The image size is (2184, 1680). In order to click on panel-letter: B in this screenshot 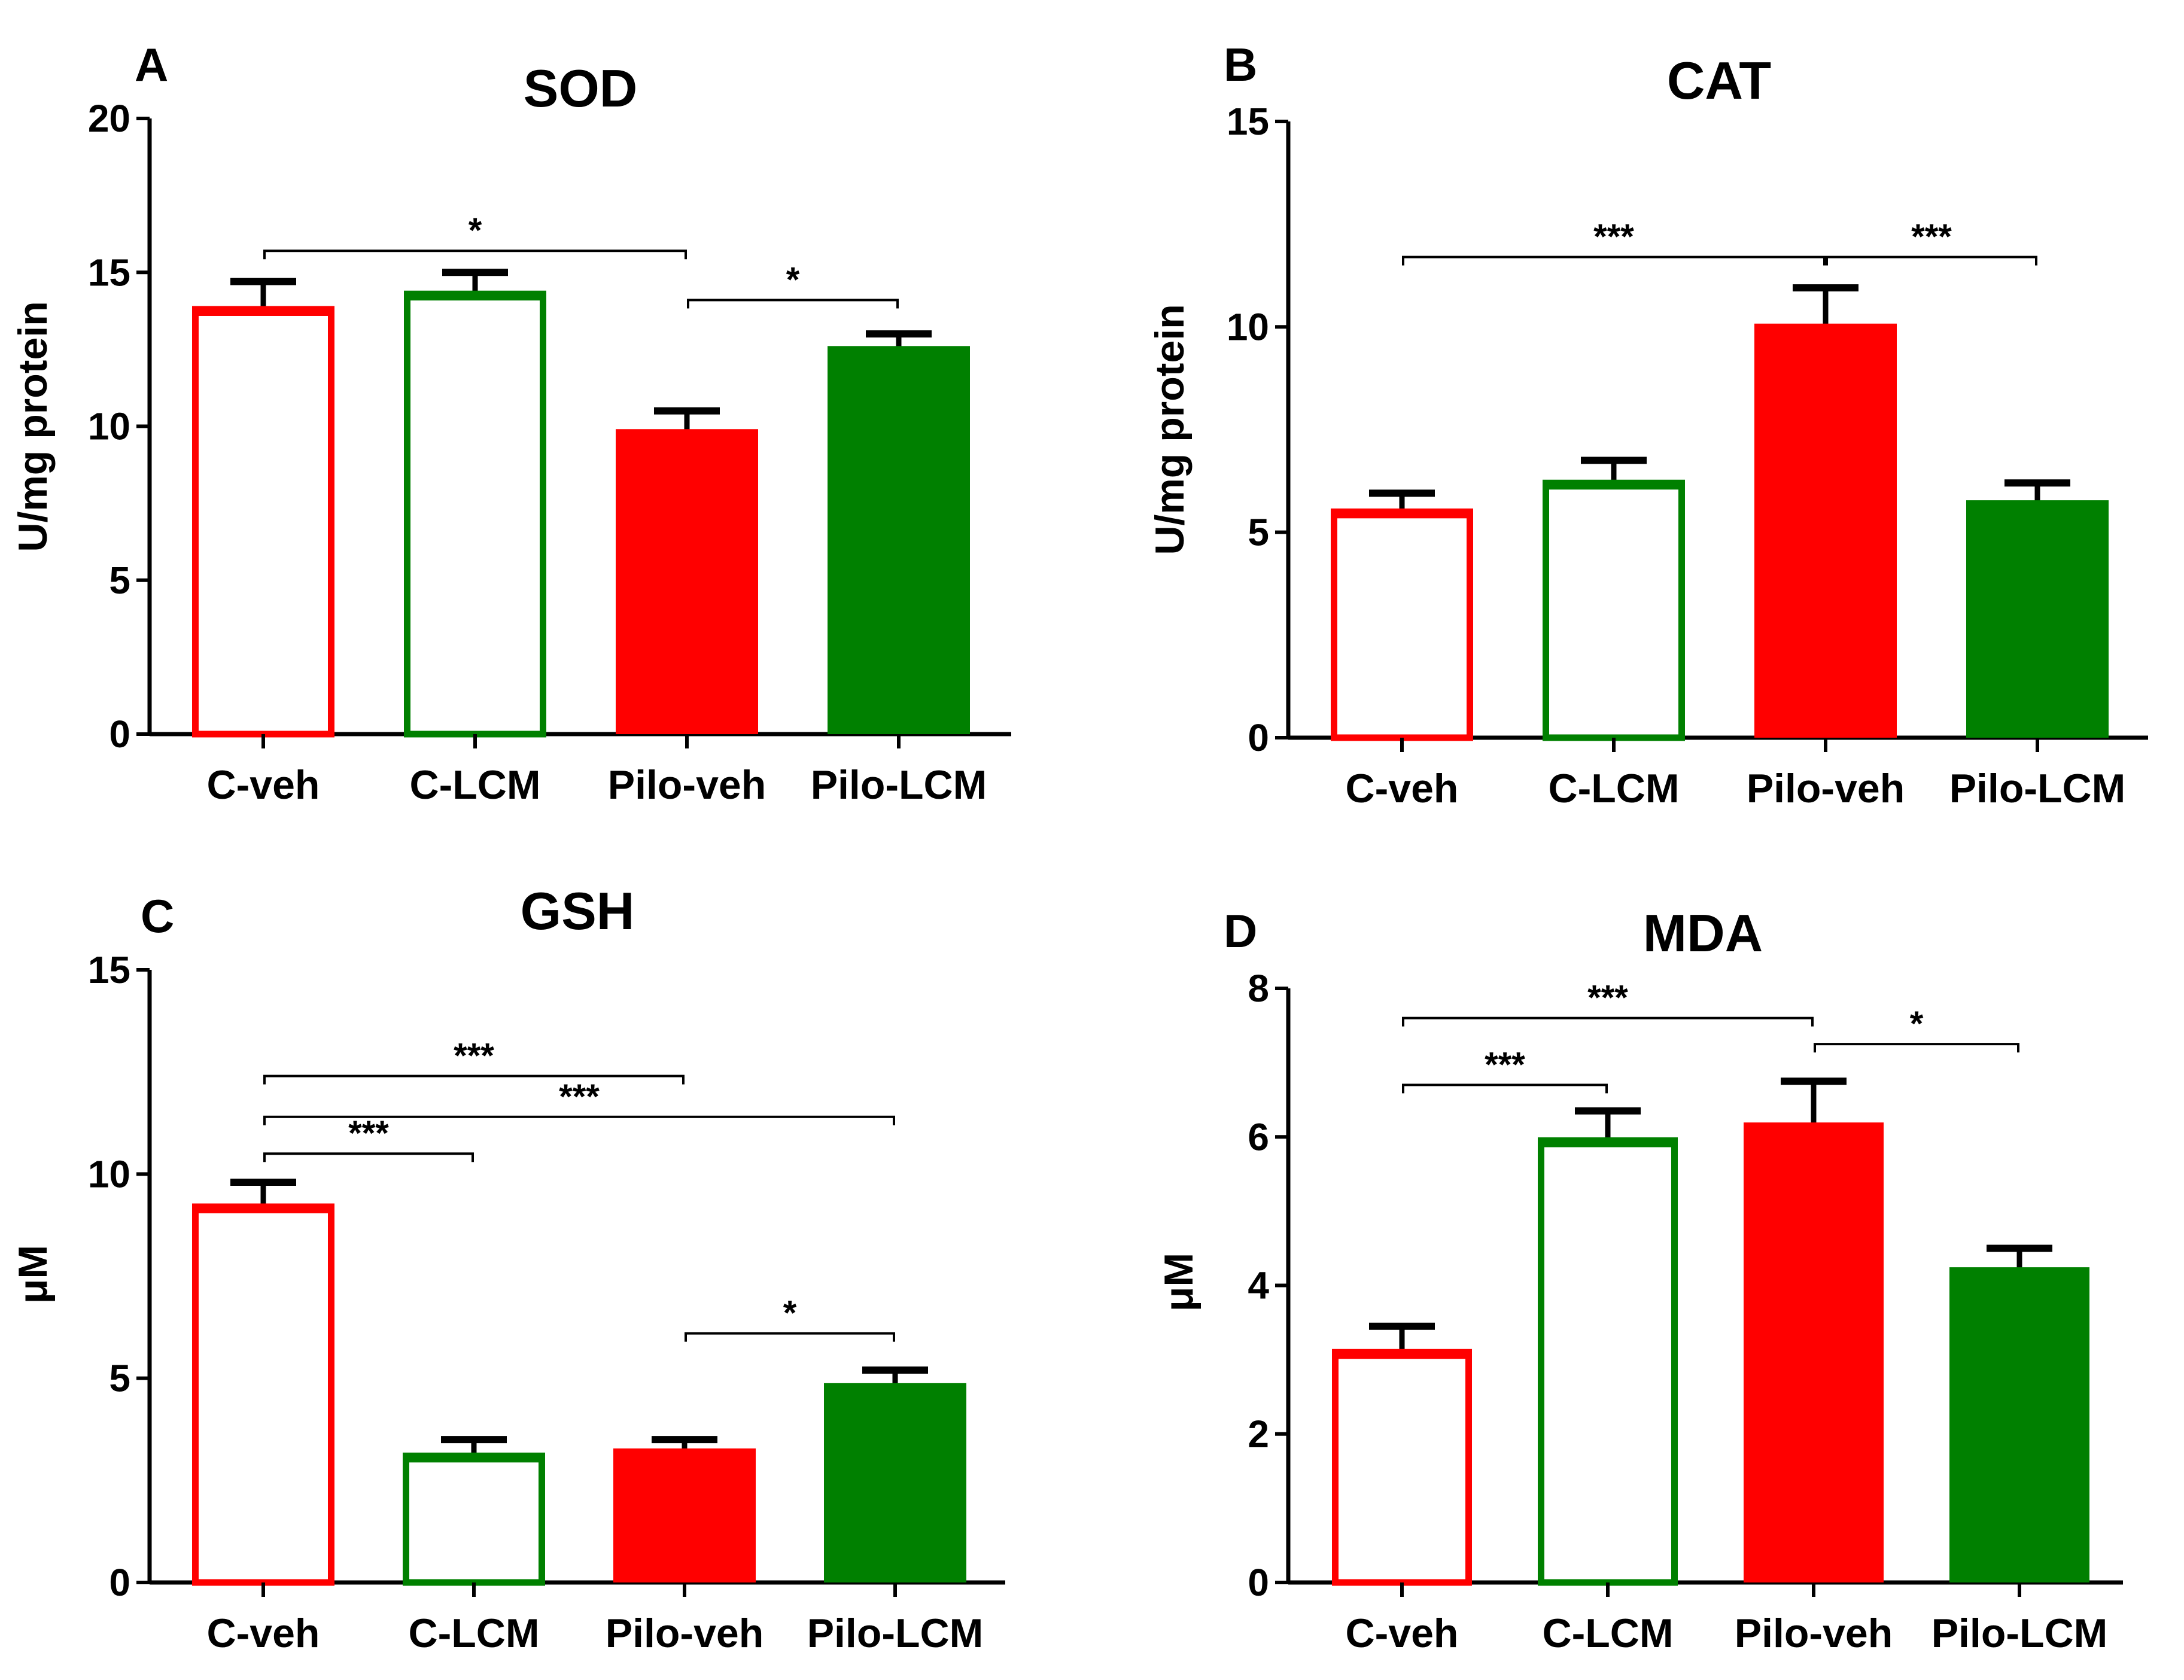, I will do `click(1240, 64)`.